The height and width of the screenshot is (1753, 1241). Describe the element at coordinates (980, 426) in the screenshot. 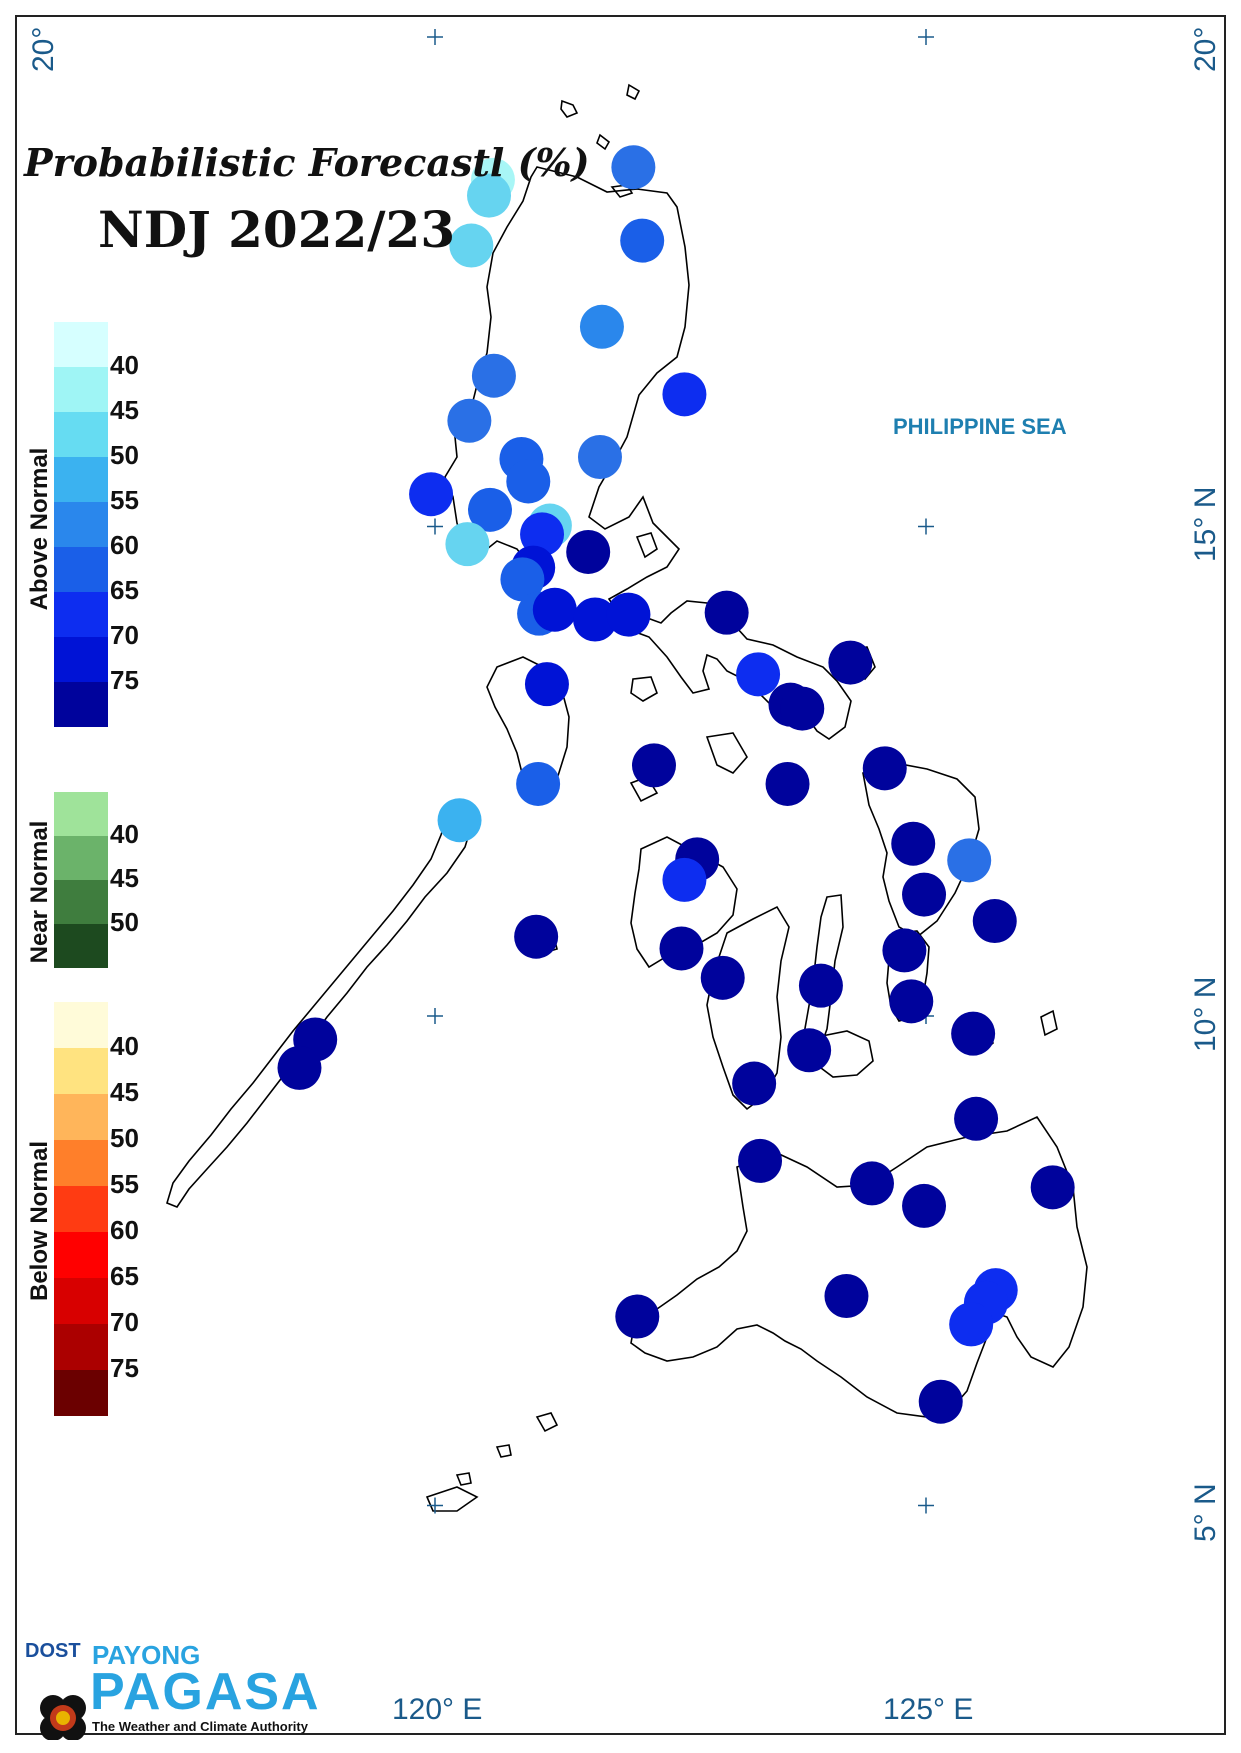

I see `sea-label: PHILIPPINE SEA` at that location.